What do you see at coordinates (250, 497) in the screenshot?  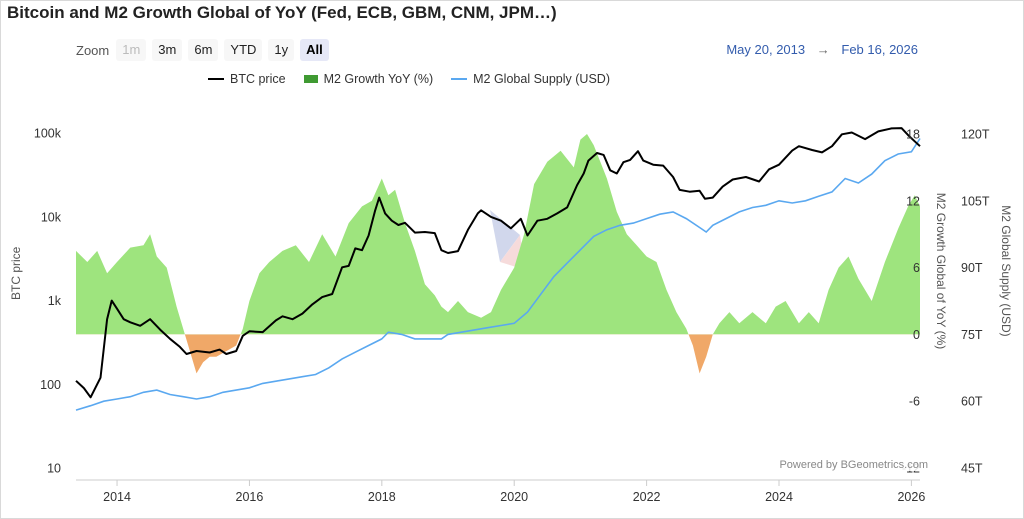 I see `x-tick-label: 2016` at bounding box center [250, 497].